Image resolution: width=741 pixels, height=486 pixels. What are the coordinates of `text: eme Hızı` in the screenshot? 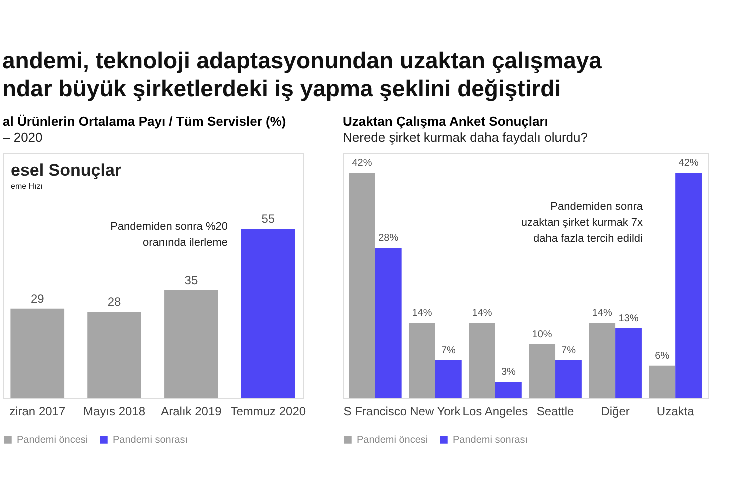 It's located at (27, 186).